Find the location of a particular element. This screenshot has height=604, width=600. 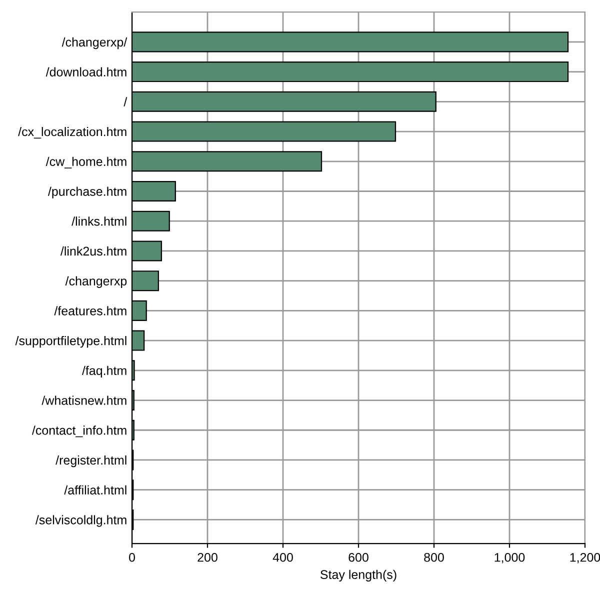

y-tick-label: /faq.htm is located at coordinates (104, 372).